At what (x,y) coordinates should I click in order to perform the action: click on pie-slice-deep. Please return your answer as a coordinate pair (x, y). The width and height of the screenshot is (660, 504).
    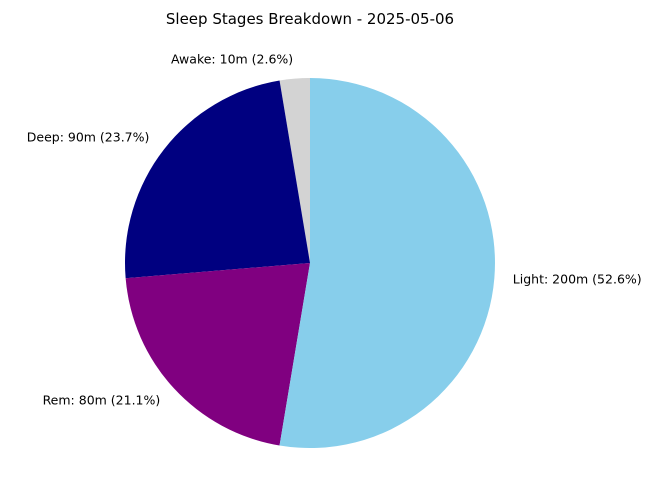
    Looking at the image, I should click on (217, 179).